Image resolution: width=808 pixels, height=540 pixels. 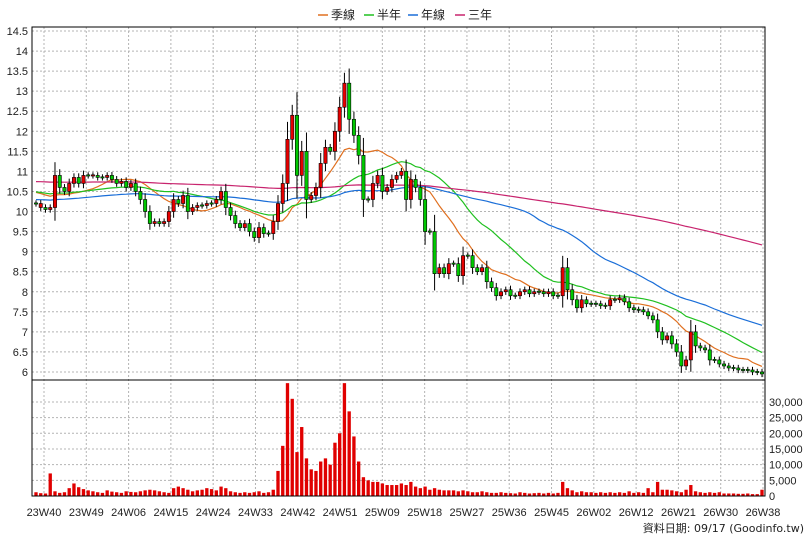 What do you see at coordinates (20, 353) in the screenshot?
I see `price-tick-label: 6.5` at bounding box center [20, 353].